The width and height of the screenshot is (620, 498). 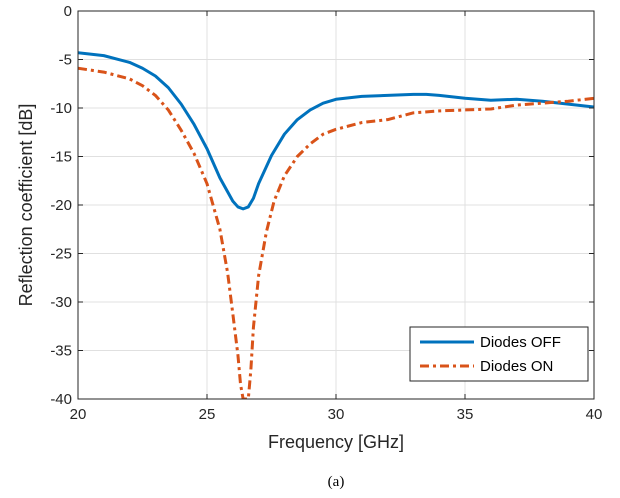 I want to click on x-tick-label: 25, so click(x=207, y=414).